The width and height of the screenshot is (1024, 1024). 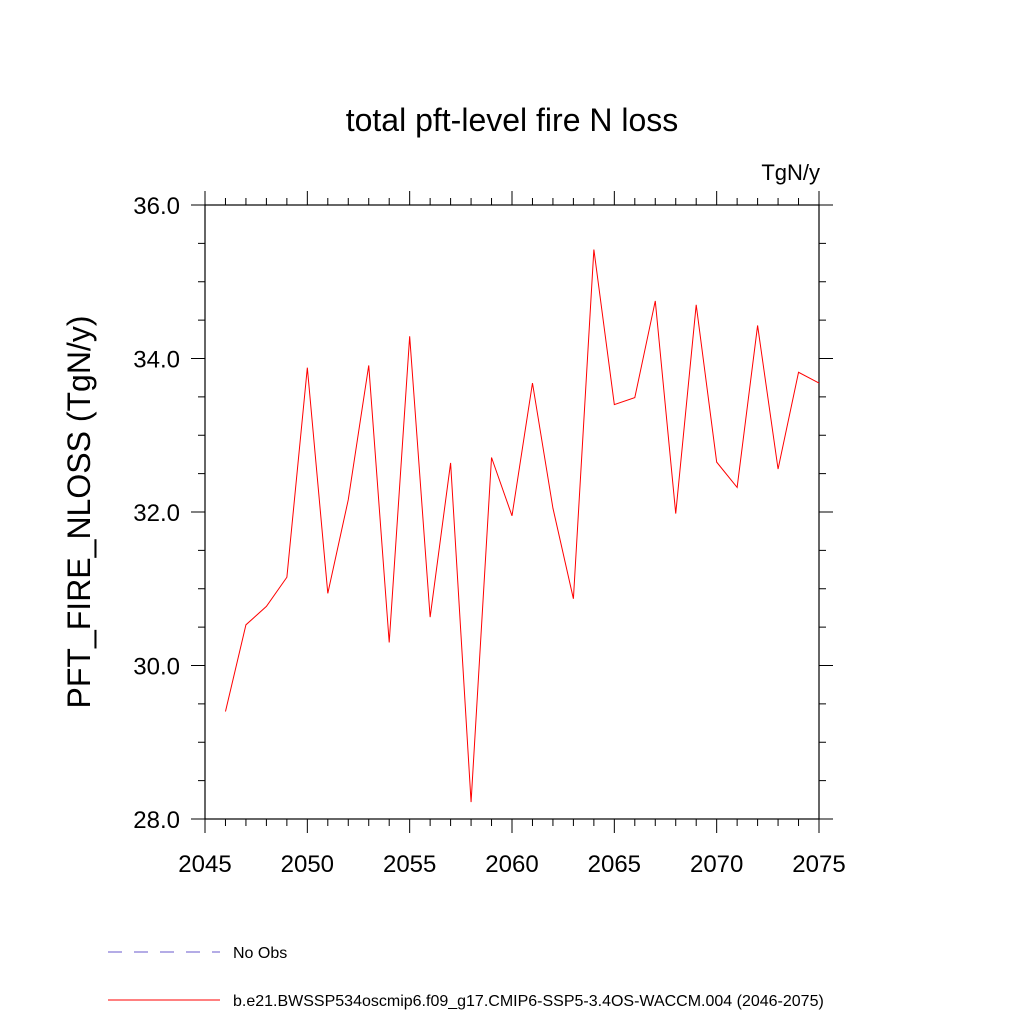 What do you see at coordinates (790, 172) in the screenshot?
I see `units-label: TgN/y` at bounding box center [790, 172].